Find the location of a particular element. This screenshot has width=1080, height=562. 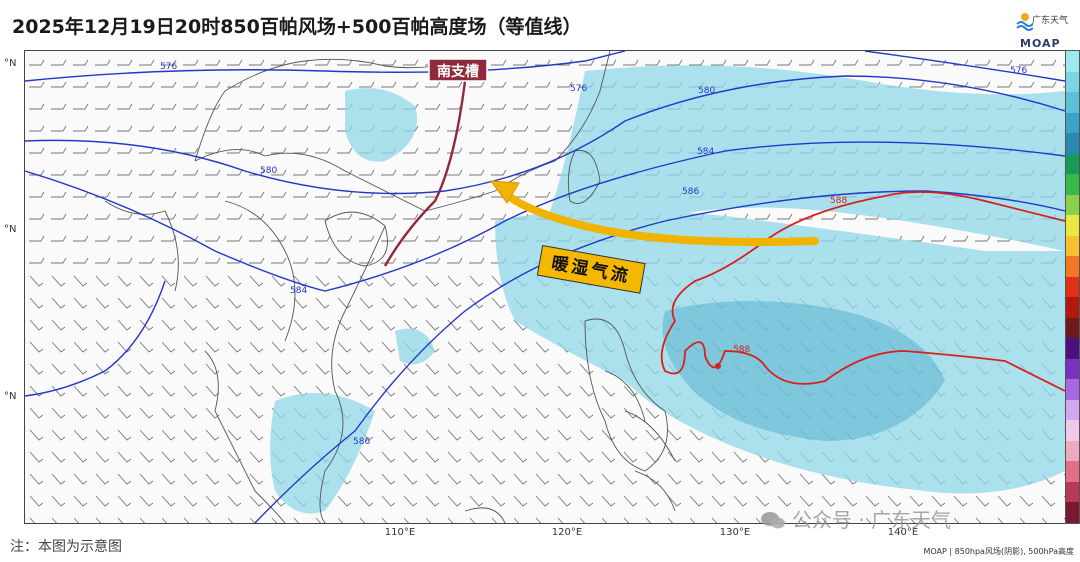

lon-label: 130°E is located at coordinates (735, 532).